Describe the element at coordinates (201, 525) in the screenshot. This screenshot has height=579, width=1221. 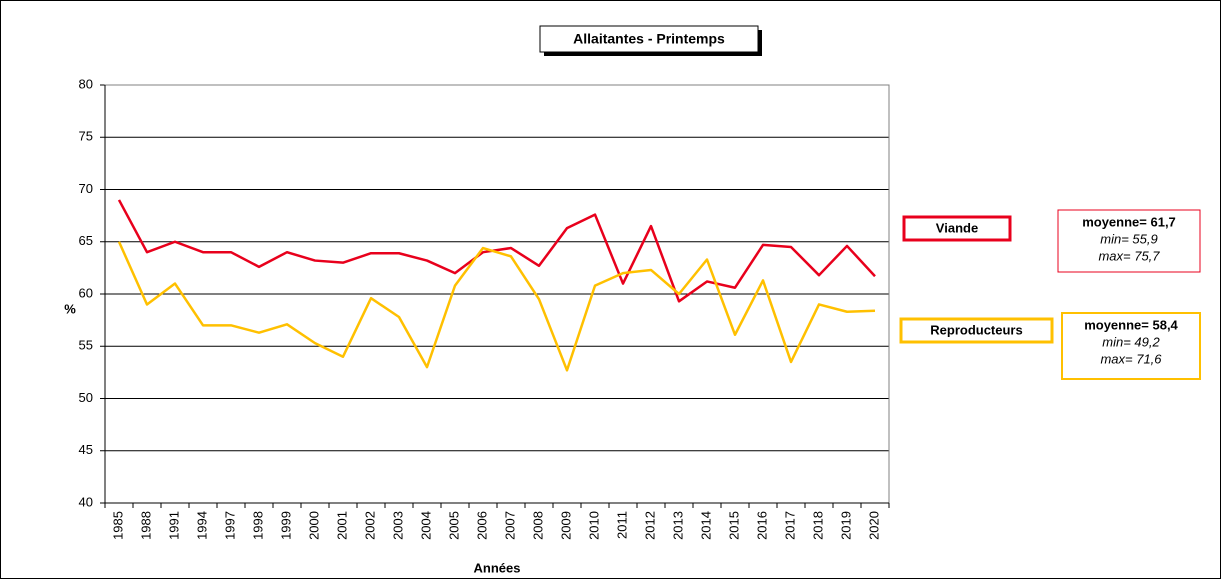
I see `x-tick-label: 1994` at that location.